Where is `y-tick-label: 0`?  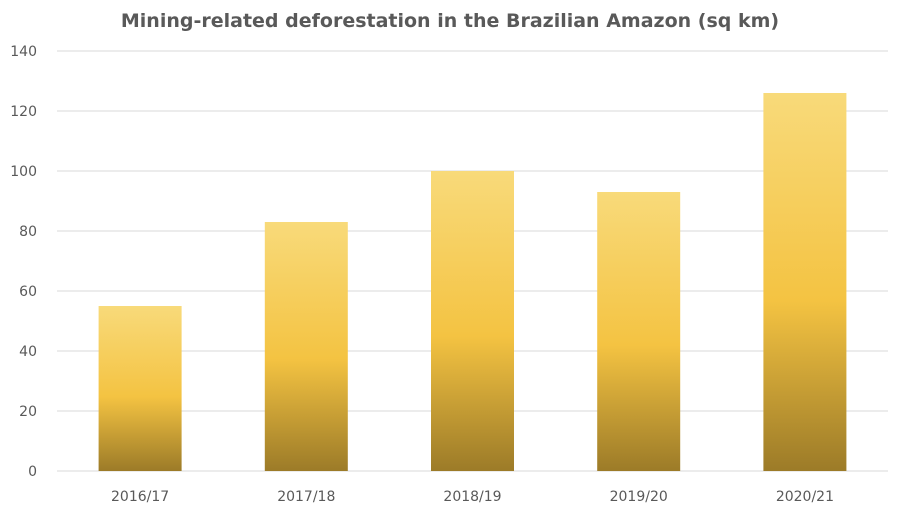 y-tick-label: 0 is located at coordinates (32, 472).